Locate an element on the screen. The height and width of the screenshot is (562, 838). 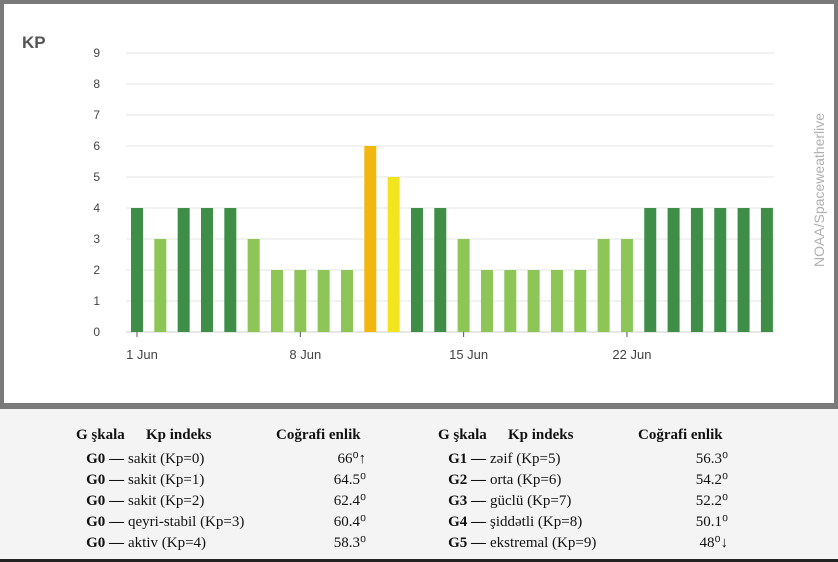
table-row: G1 — zəif (Kp=5) 56.3⁰ is located at coordinates (593, 459).